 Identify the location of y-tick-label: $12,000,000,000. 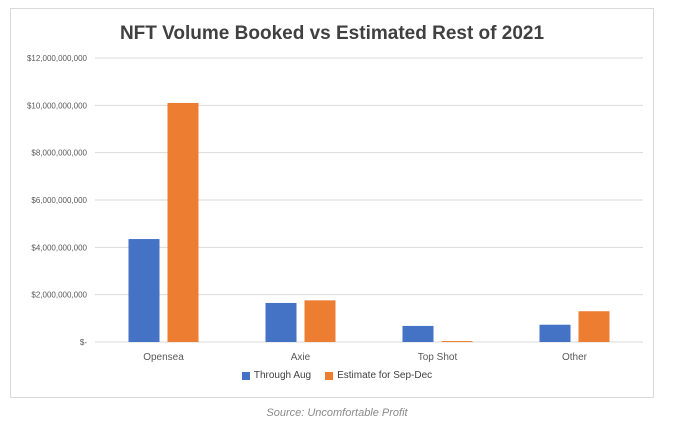
(57, 58).